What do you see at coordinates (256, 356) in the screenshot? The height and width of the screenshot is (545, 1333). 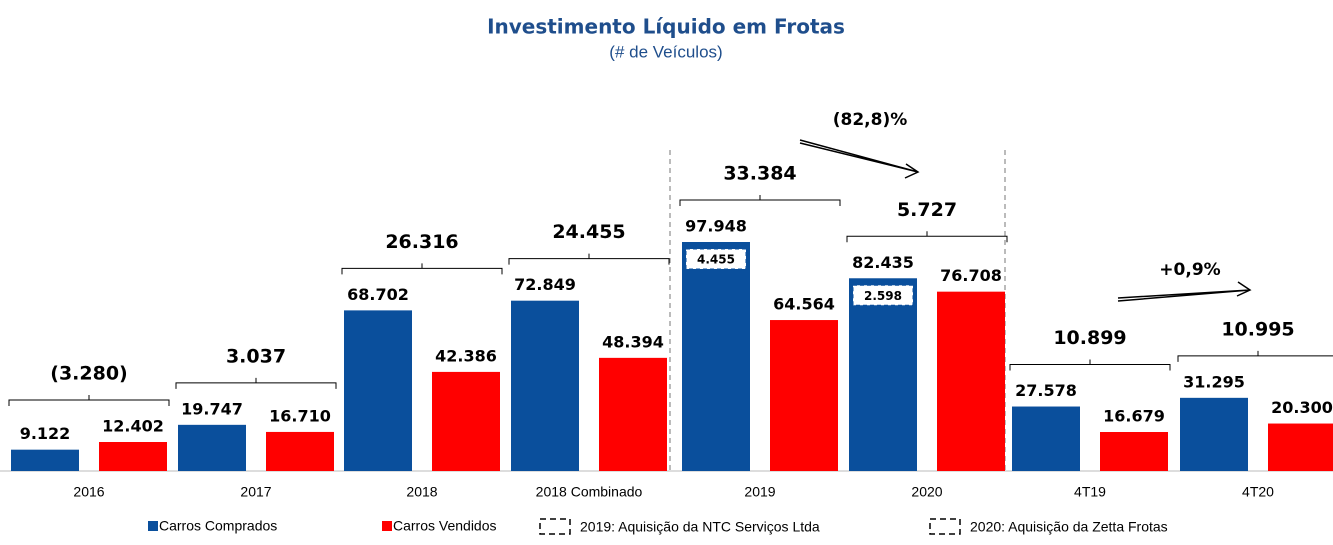 I see `net-label: 3.037` at bounding box center [256, 356].